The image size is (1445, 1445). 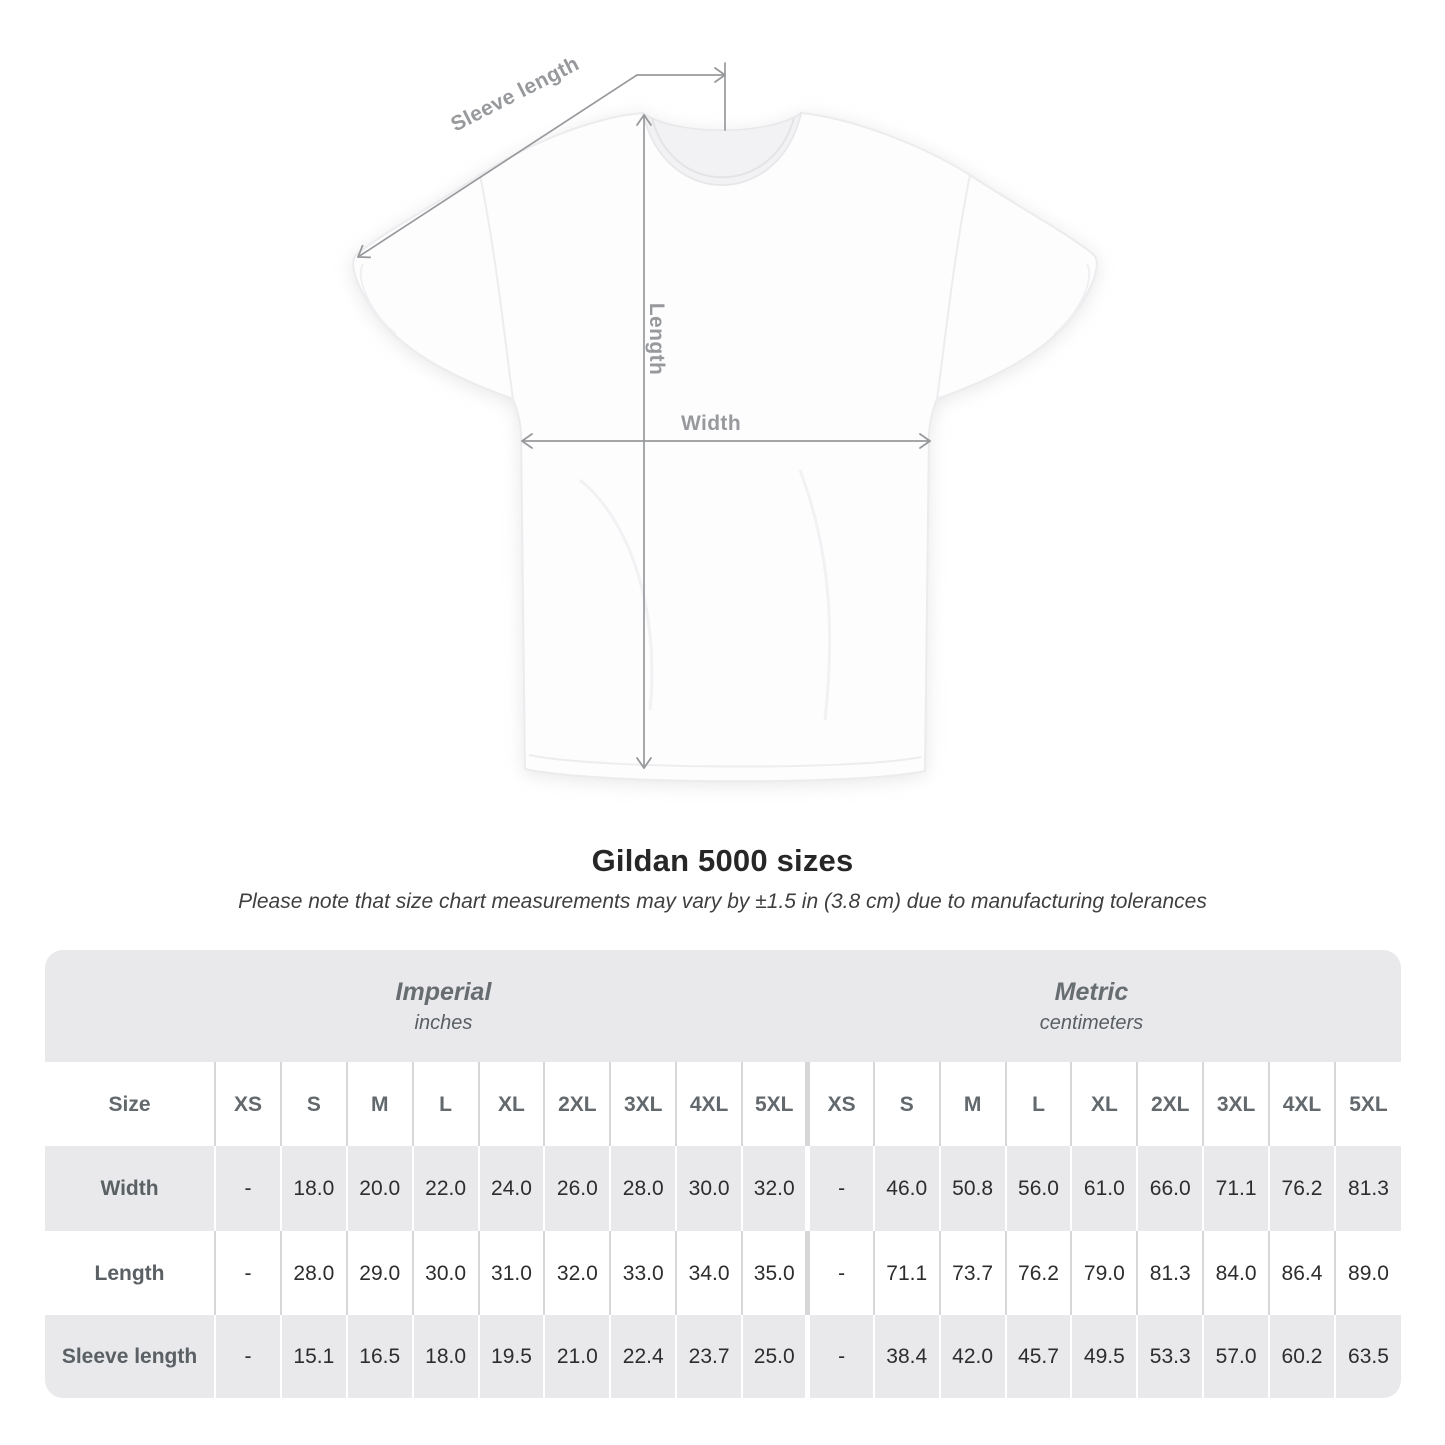 What do you see at coordinates (972, 1273) in the screenshot?
I see `length-metric-m: 73.7` at bounding box center [972, 1273].